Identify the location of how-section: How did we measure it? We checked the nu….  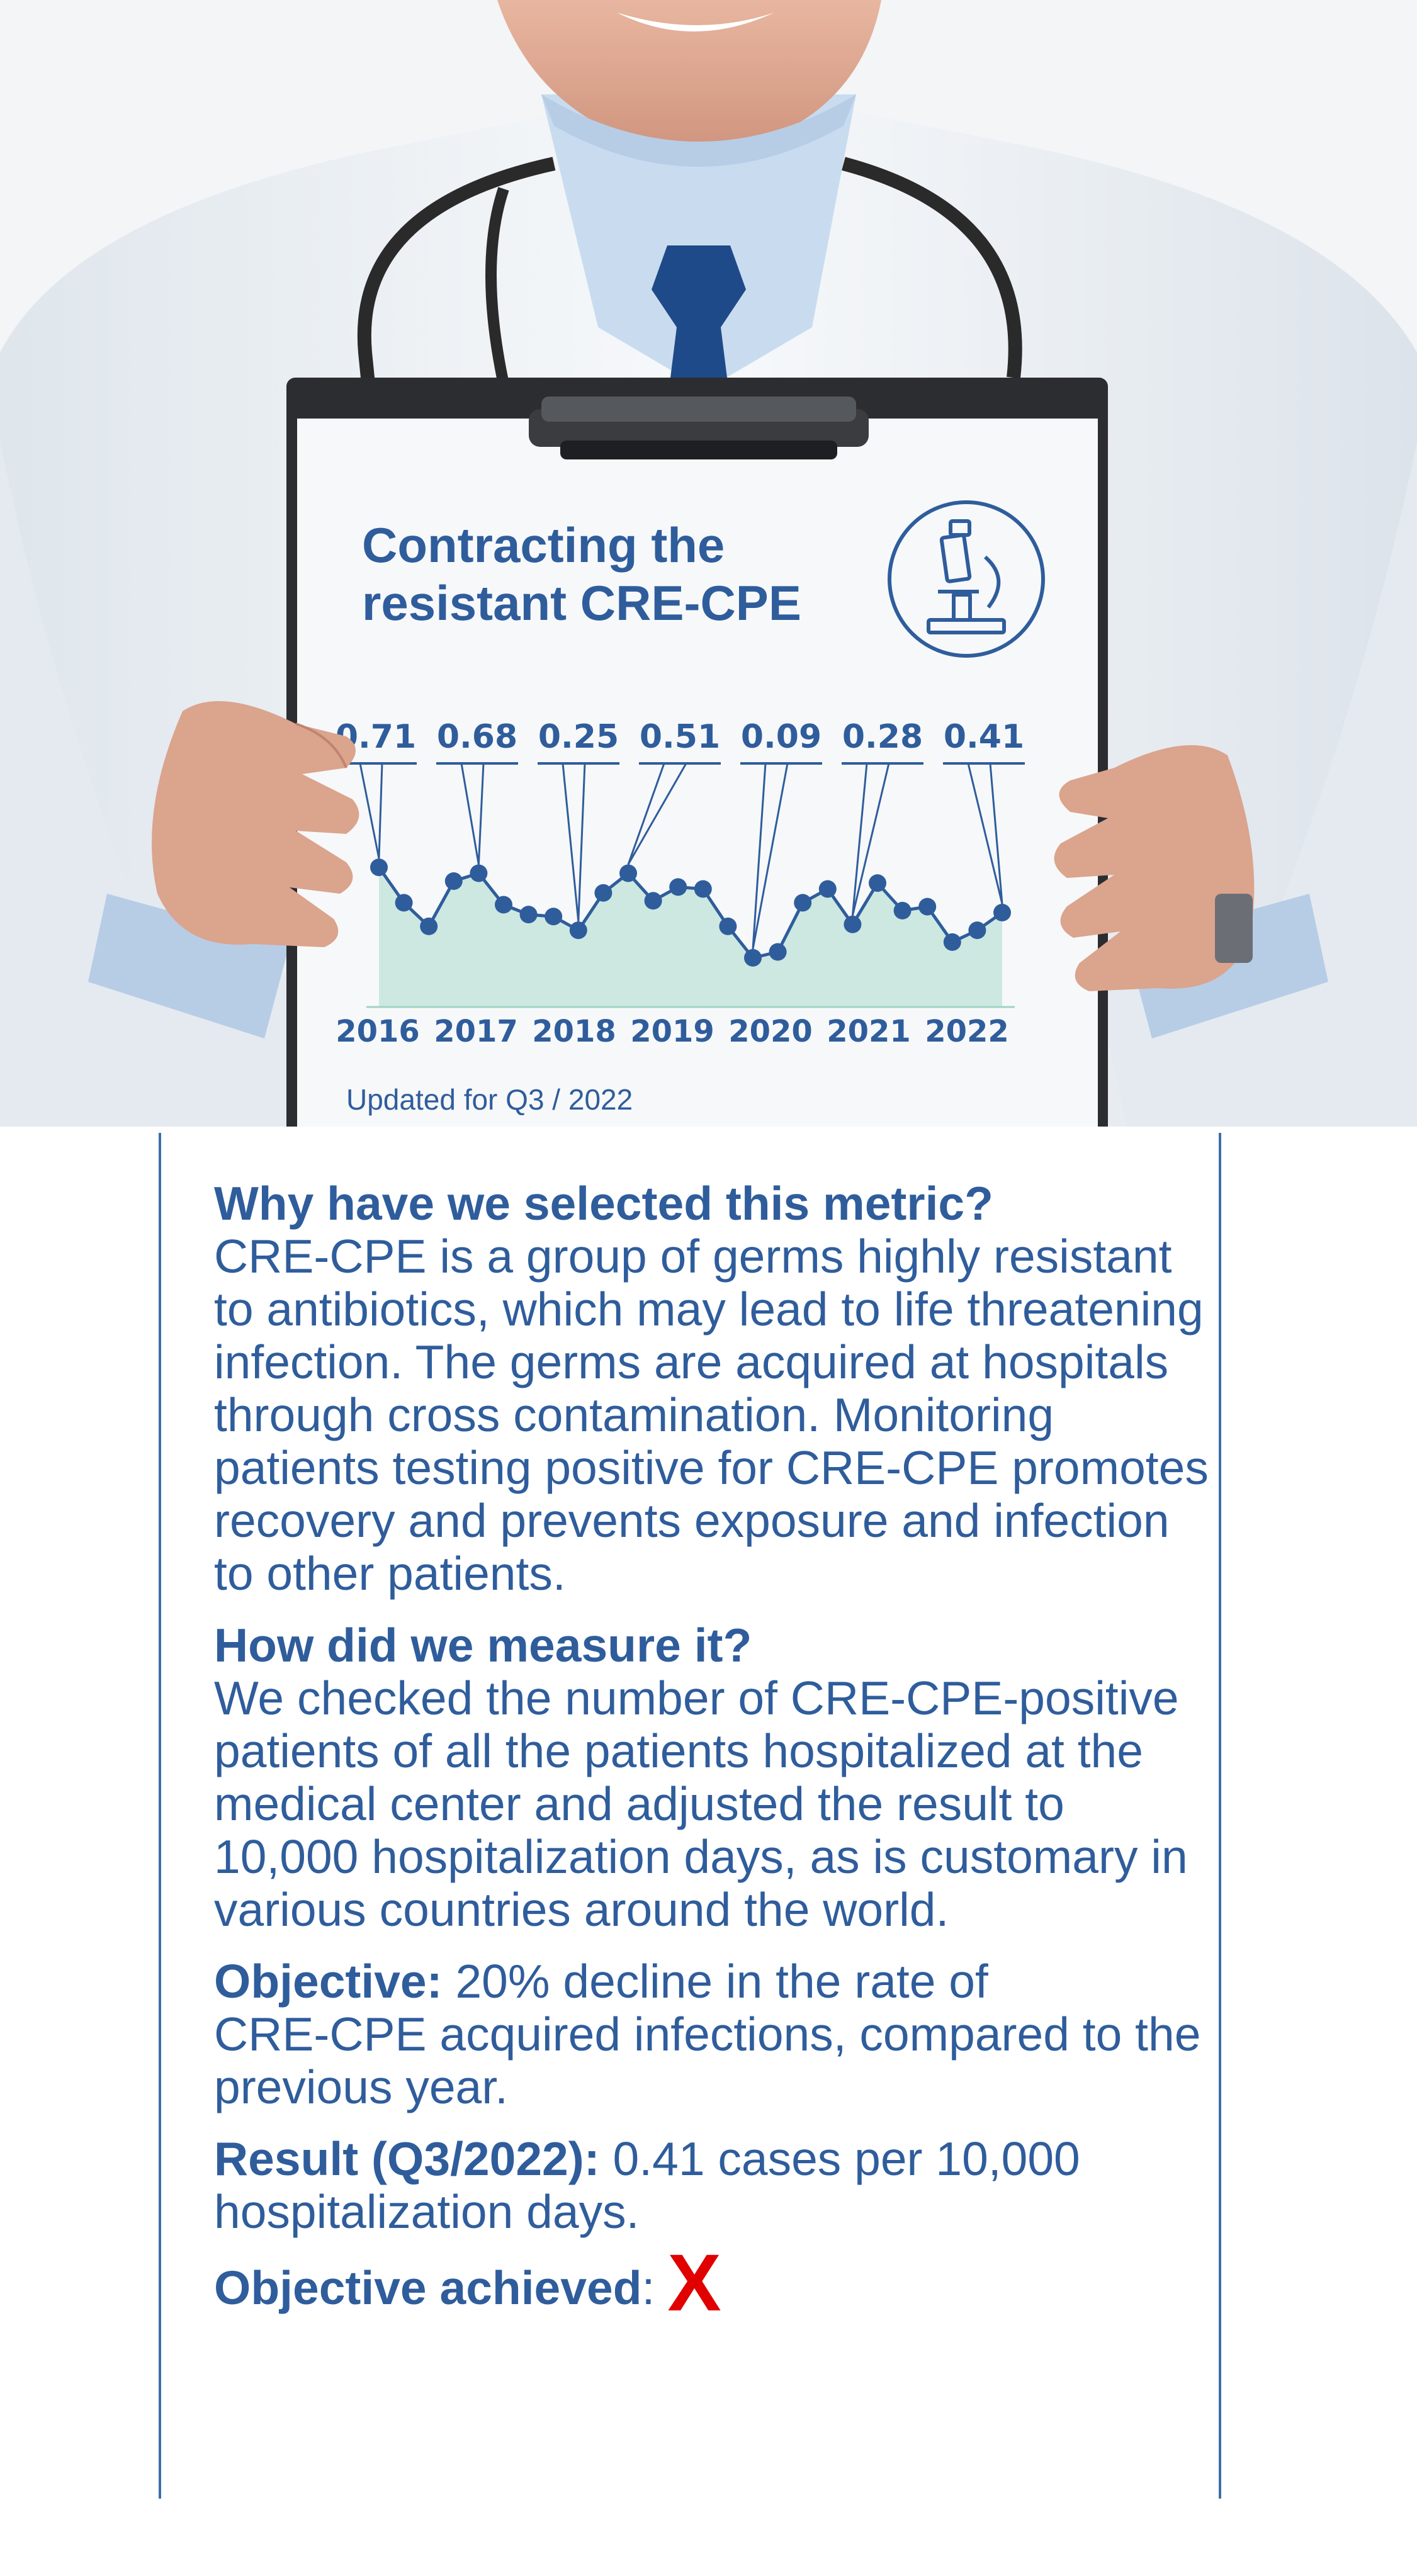
(712, 1777).